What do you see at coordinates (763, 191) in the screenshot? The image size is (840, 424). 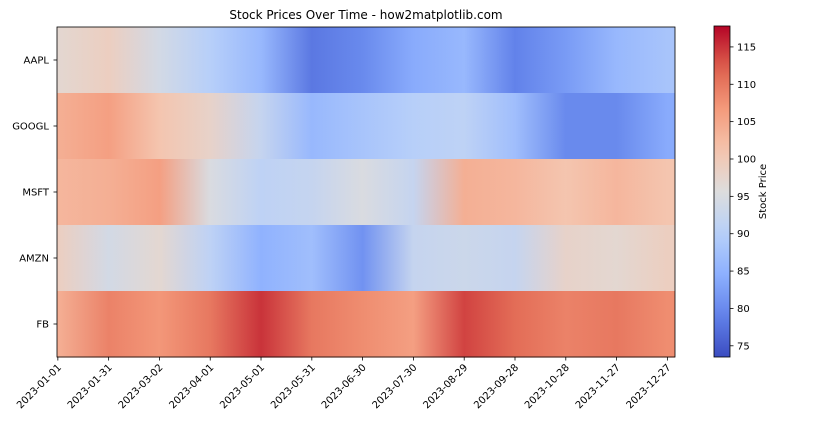 I see `colorbar-label: Stock Price` at bounding box center [763, 191].